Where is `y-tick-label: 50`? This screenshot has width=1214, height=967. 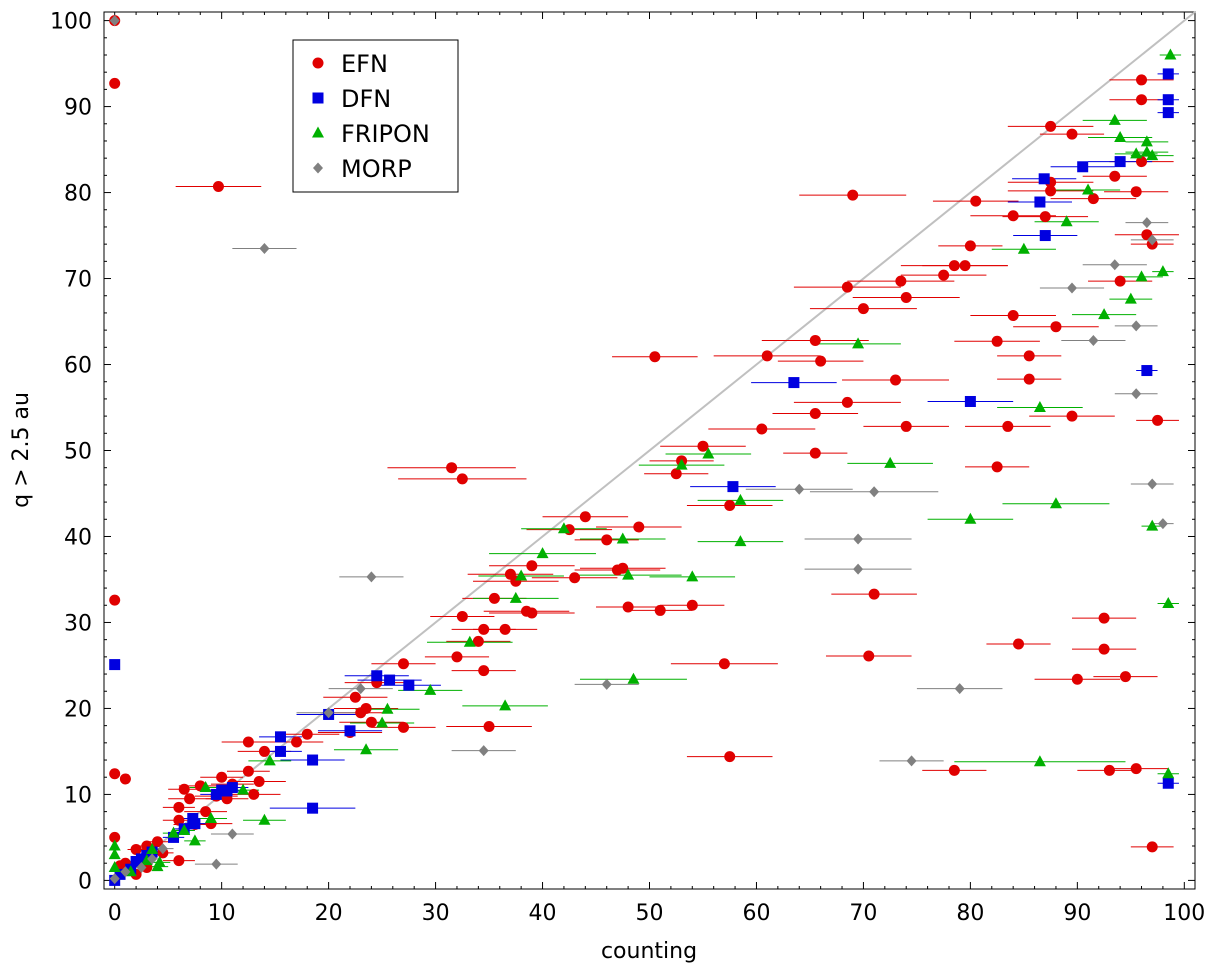 y-tick-label: 50 is located at coordinates (78, 452).